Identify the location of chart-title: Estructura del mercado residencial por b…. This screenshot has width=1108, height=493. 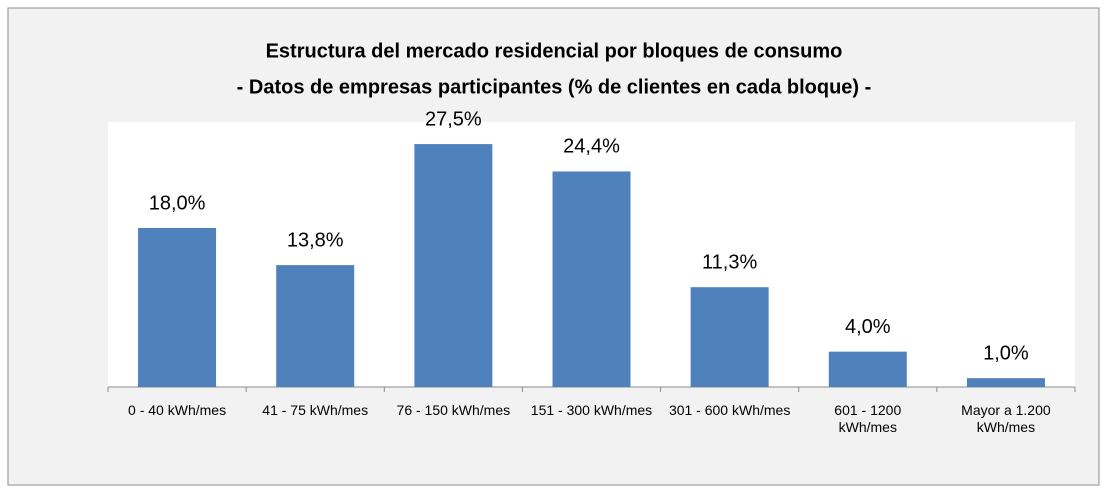
(554, 51).